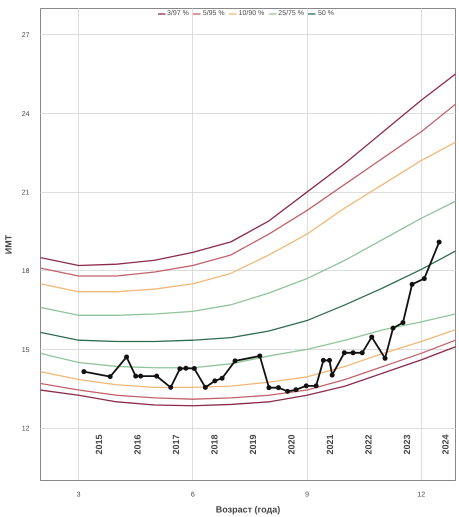 The image size is (459, 517). Describe the element at coordinates (407, 444) in the screenshot. I see `annotation: 2023` at that location.